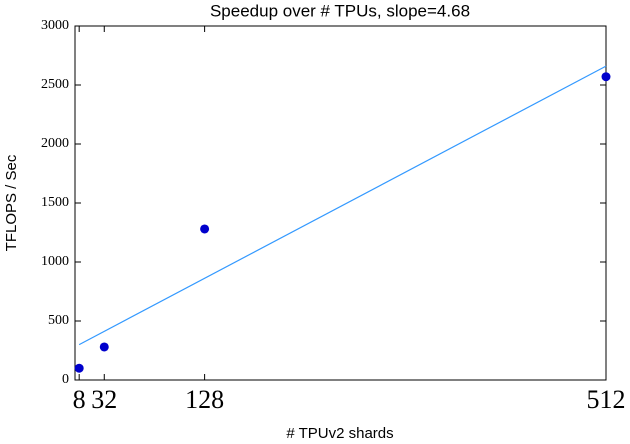 The width and height of the screenshot is (630, 444). What do you see at coordinates (204, 399) in the screenshot?
I see `x-tick-label: 128` at bounding box center [204, 399].